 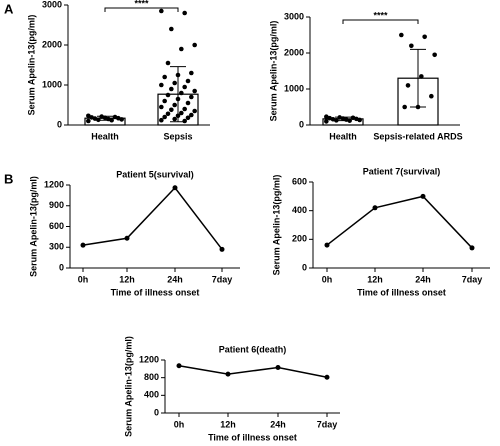 I want to click on panel-label: A, so click(x=9, y=8).